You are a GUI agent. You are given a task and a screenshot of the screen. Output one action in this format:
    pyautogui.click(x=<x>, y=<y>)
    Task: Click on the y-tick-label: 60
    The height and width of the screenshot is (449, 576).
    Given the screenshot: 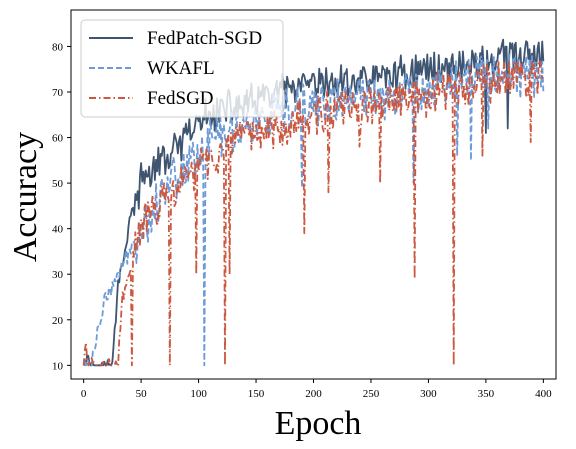 What is the action you would take?
    pyautogui.click(x=58, y=139)
    